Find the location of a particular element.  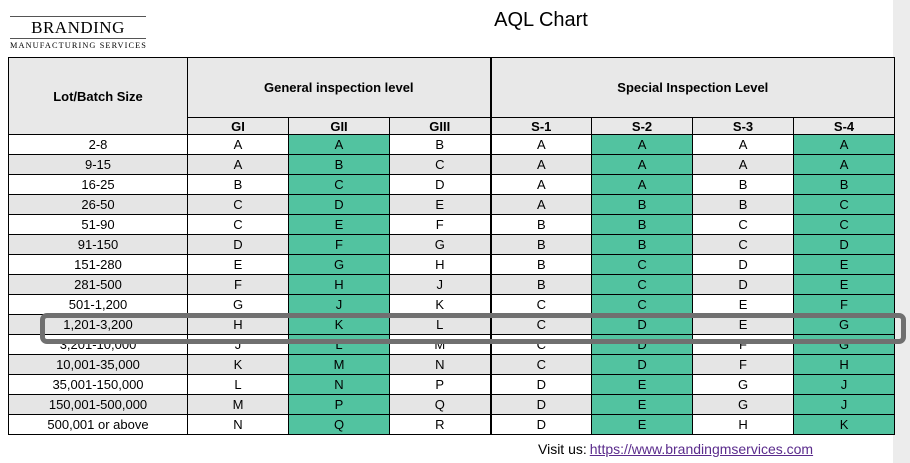

lot-size-cell: 91-150 is located at coordinates (98, 244).